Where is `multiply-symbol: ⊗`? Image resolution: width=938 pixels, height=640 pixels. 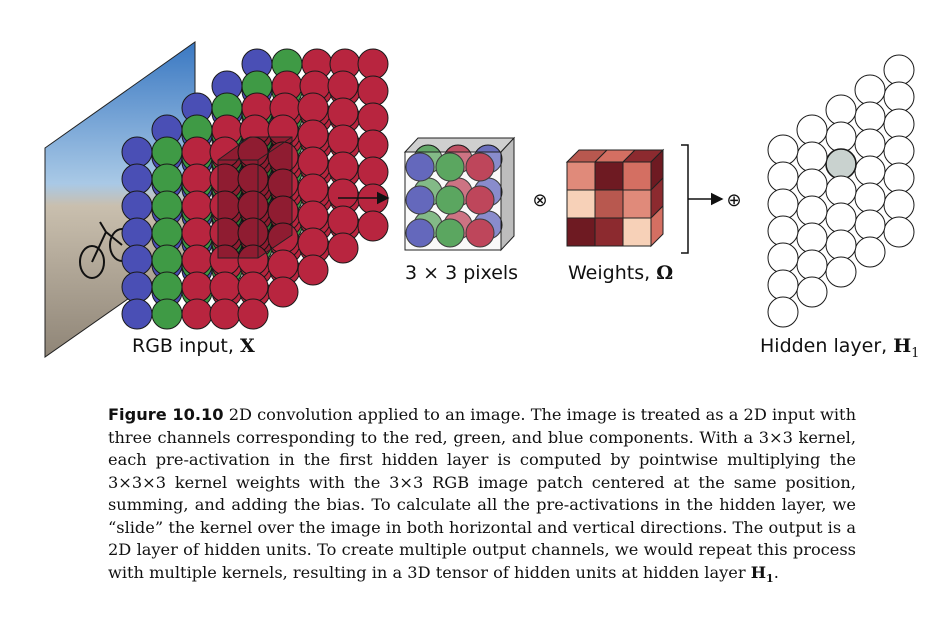 multiply-symbol: ⊗ is located at coordinates (539, 200).